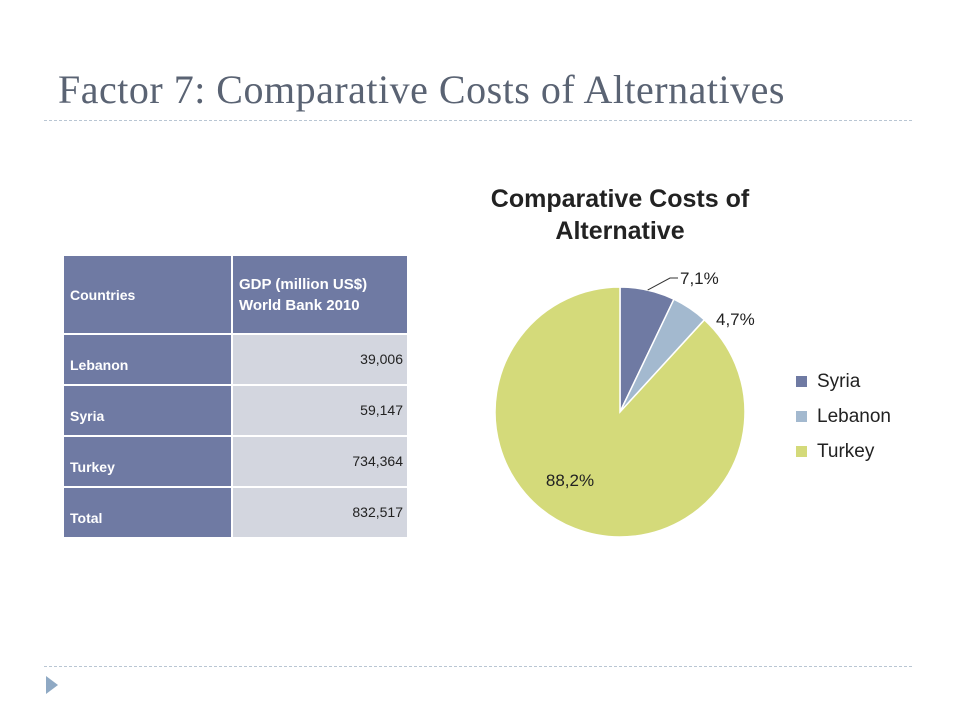 The image size is (960, 720). I want to click on gdp-cell: 734,364, so click(320, 462).